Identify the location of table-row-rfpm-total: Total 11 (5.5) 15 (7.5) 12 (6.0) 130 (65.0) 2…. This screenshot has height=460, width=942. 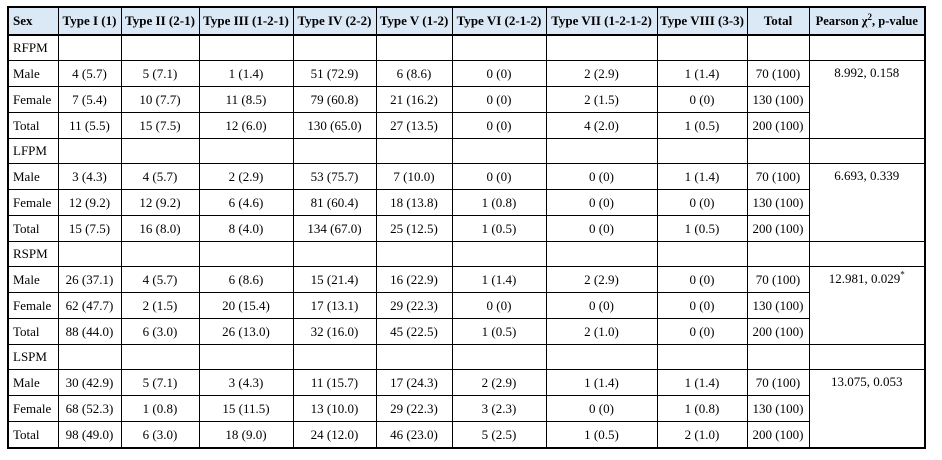
(466, 125).